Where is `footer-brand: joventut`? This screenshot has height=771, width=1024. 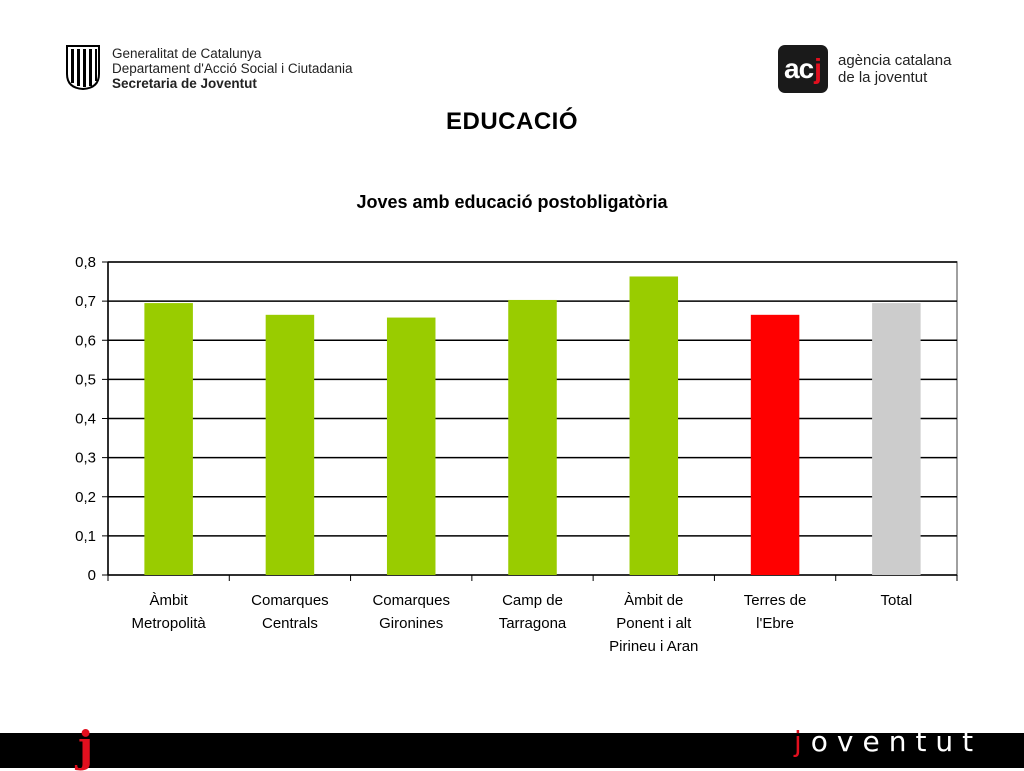 footer-brand: joventut is located at coordinates (888, 742).